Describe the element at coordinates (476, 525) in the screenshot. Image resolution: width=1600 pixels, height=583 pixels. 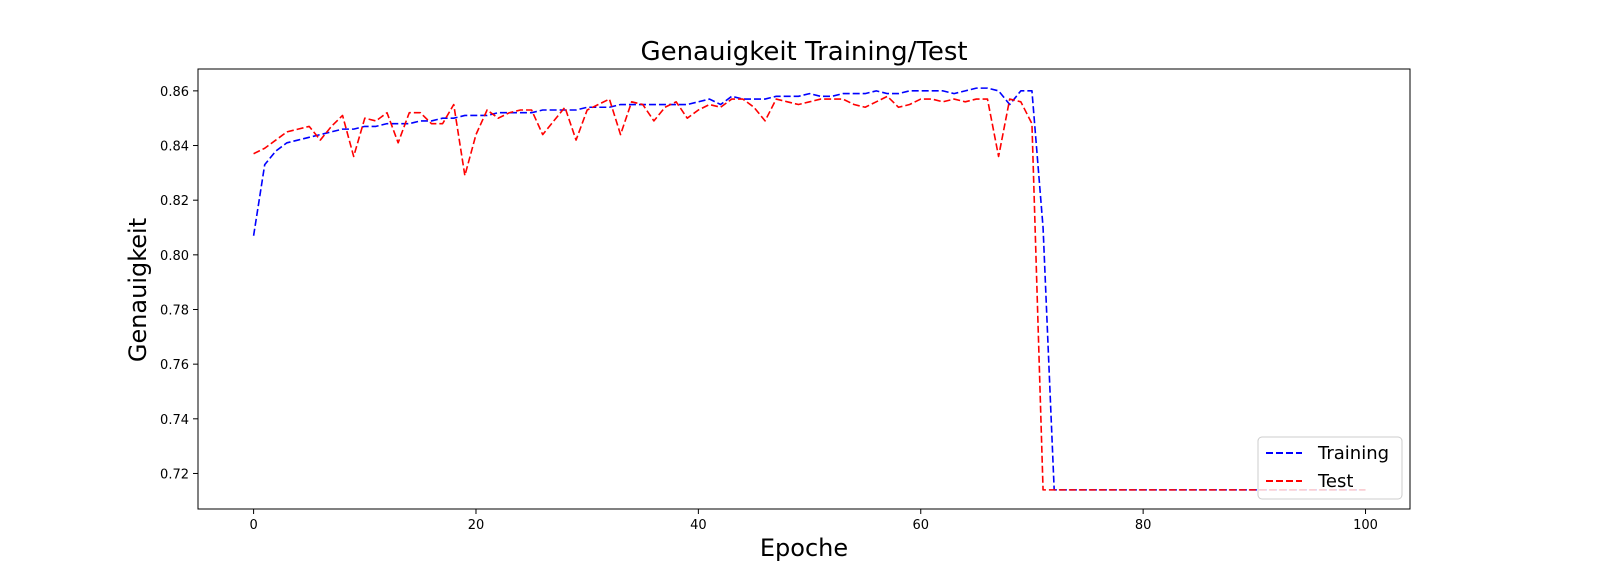
I see `x-tick-label: 20` at that location.